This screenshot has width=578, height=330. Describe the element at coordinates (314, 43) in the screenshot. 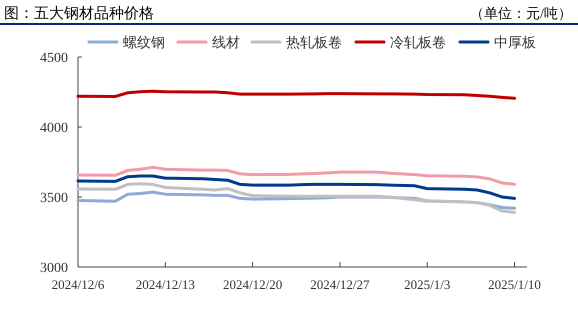

I see `legend-label: 热轧板卷` at that location.